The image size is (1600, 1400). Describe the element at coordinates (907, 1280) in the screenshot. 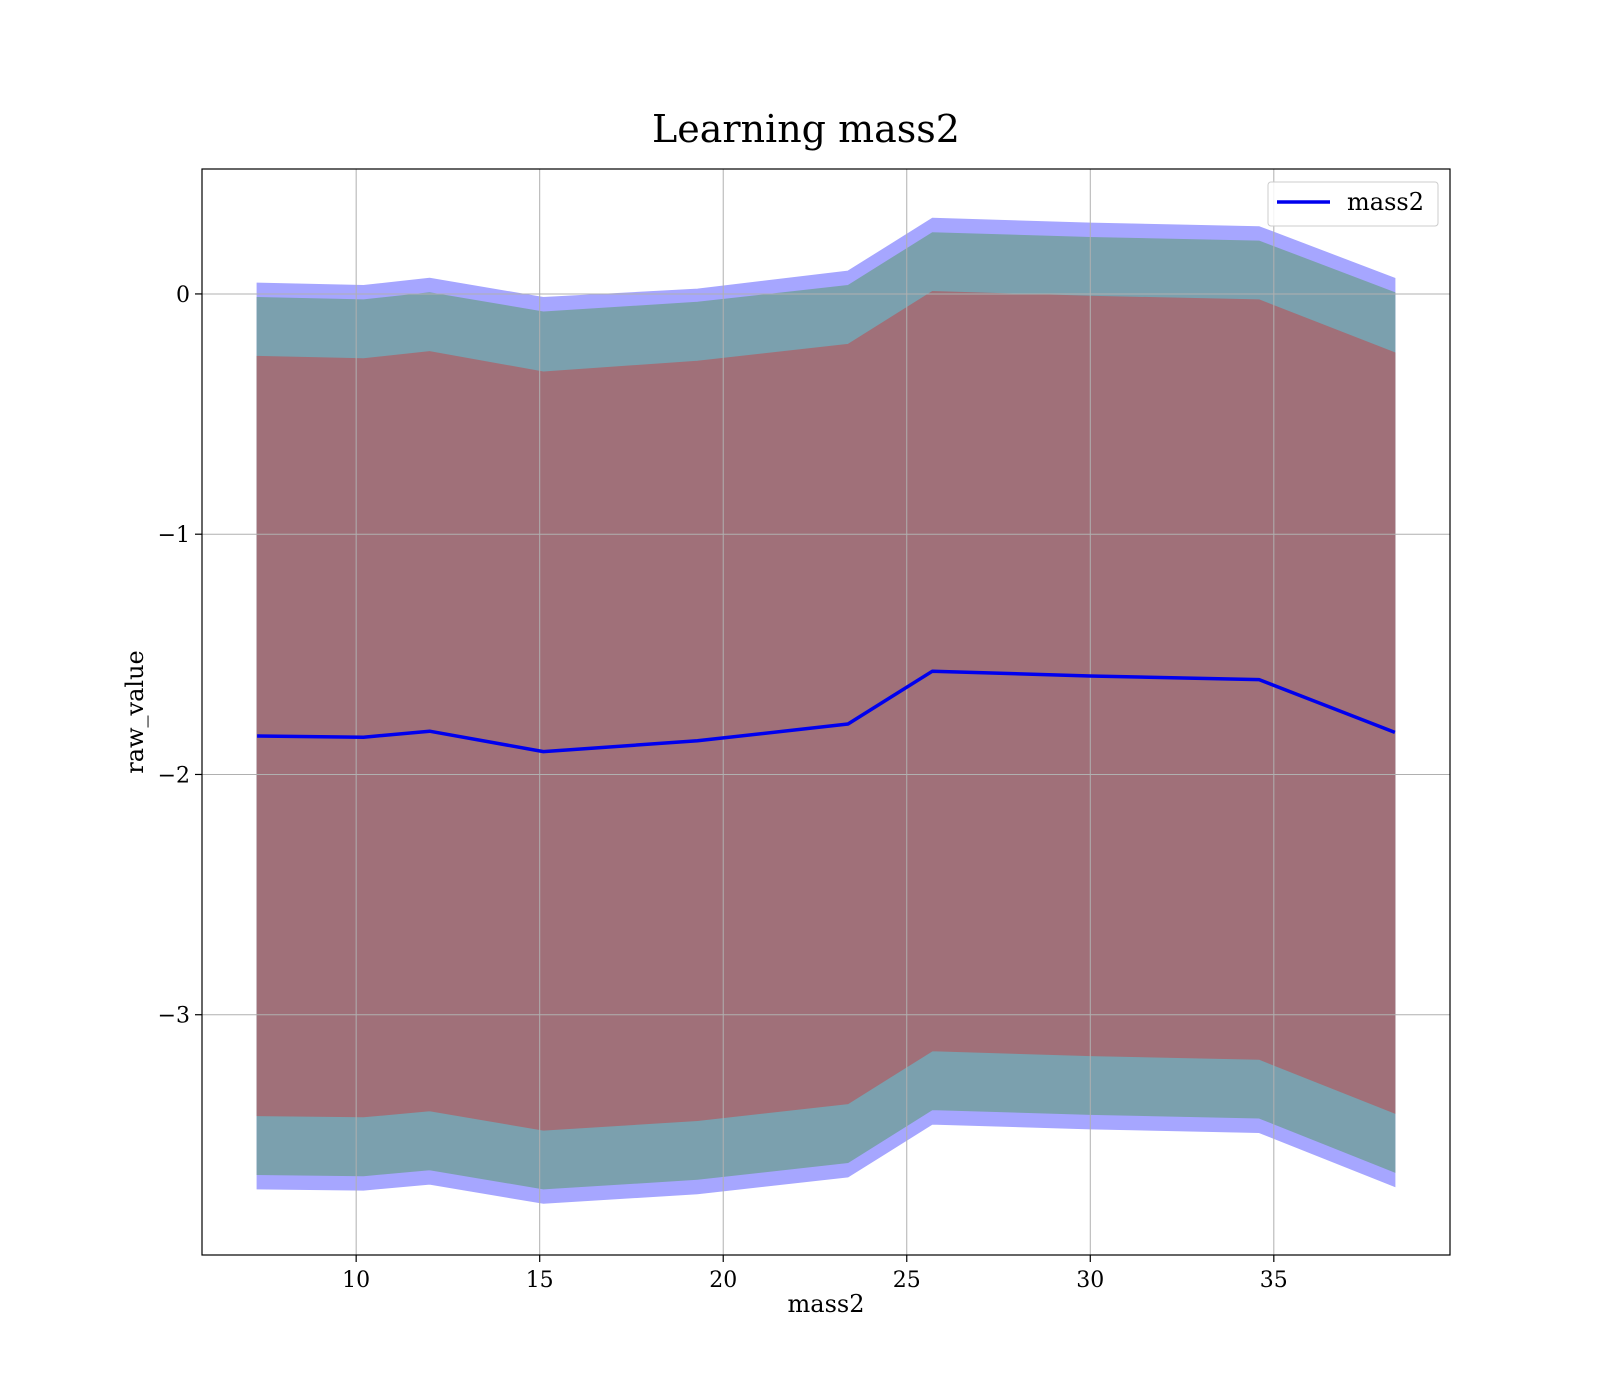

I see `x-tick-label: 25` at that location.